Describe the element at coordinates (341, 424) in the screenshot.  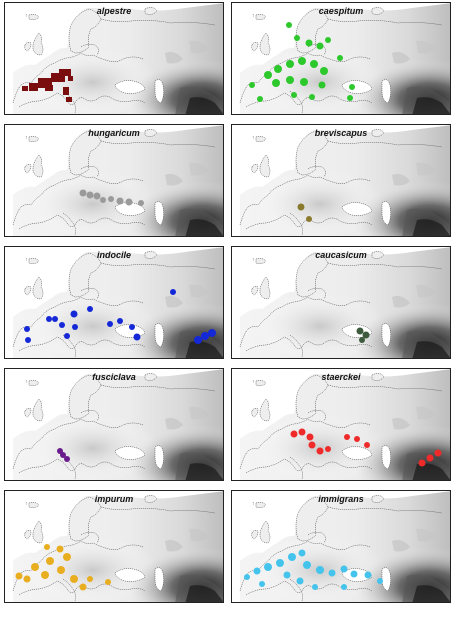
I see `map-panel-staerckei: staerckei` at that location.